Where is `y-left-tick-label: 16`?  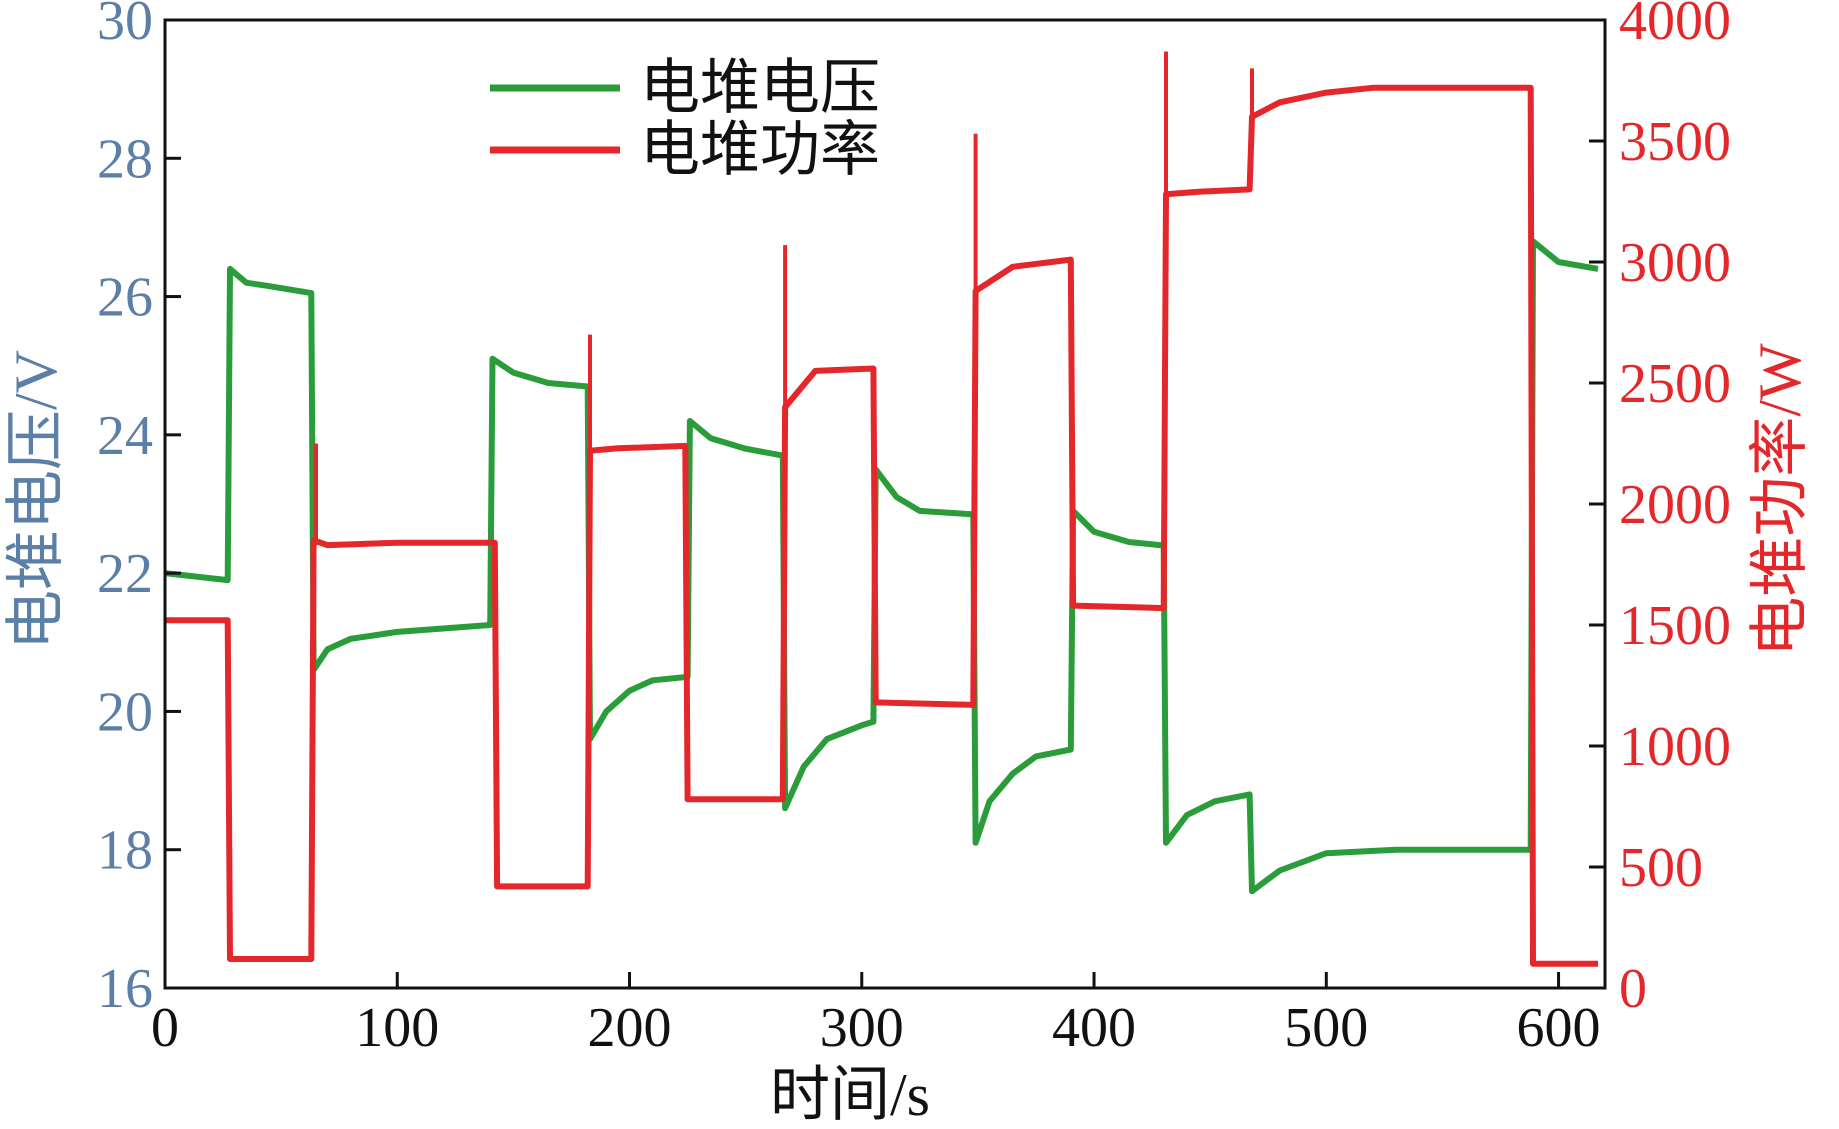 y-left-tick-label: 16 is located at coordinates (125, 989).